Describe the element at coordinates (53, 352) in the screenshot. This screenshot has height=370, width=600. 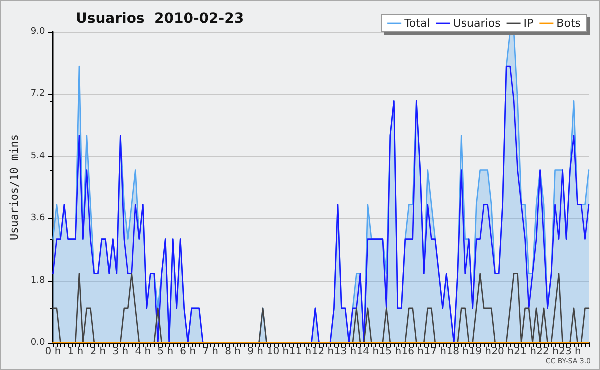
I see `x-tick-label: 0 h` at that location.